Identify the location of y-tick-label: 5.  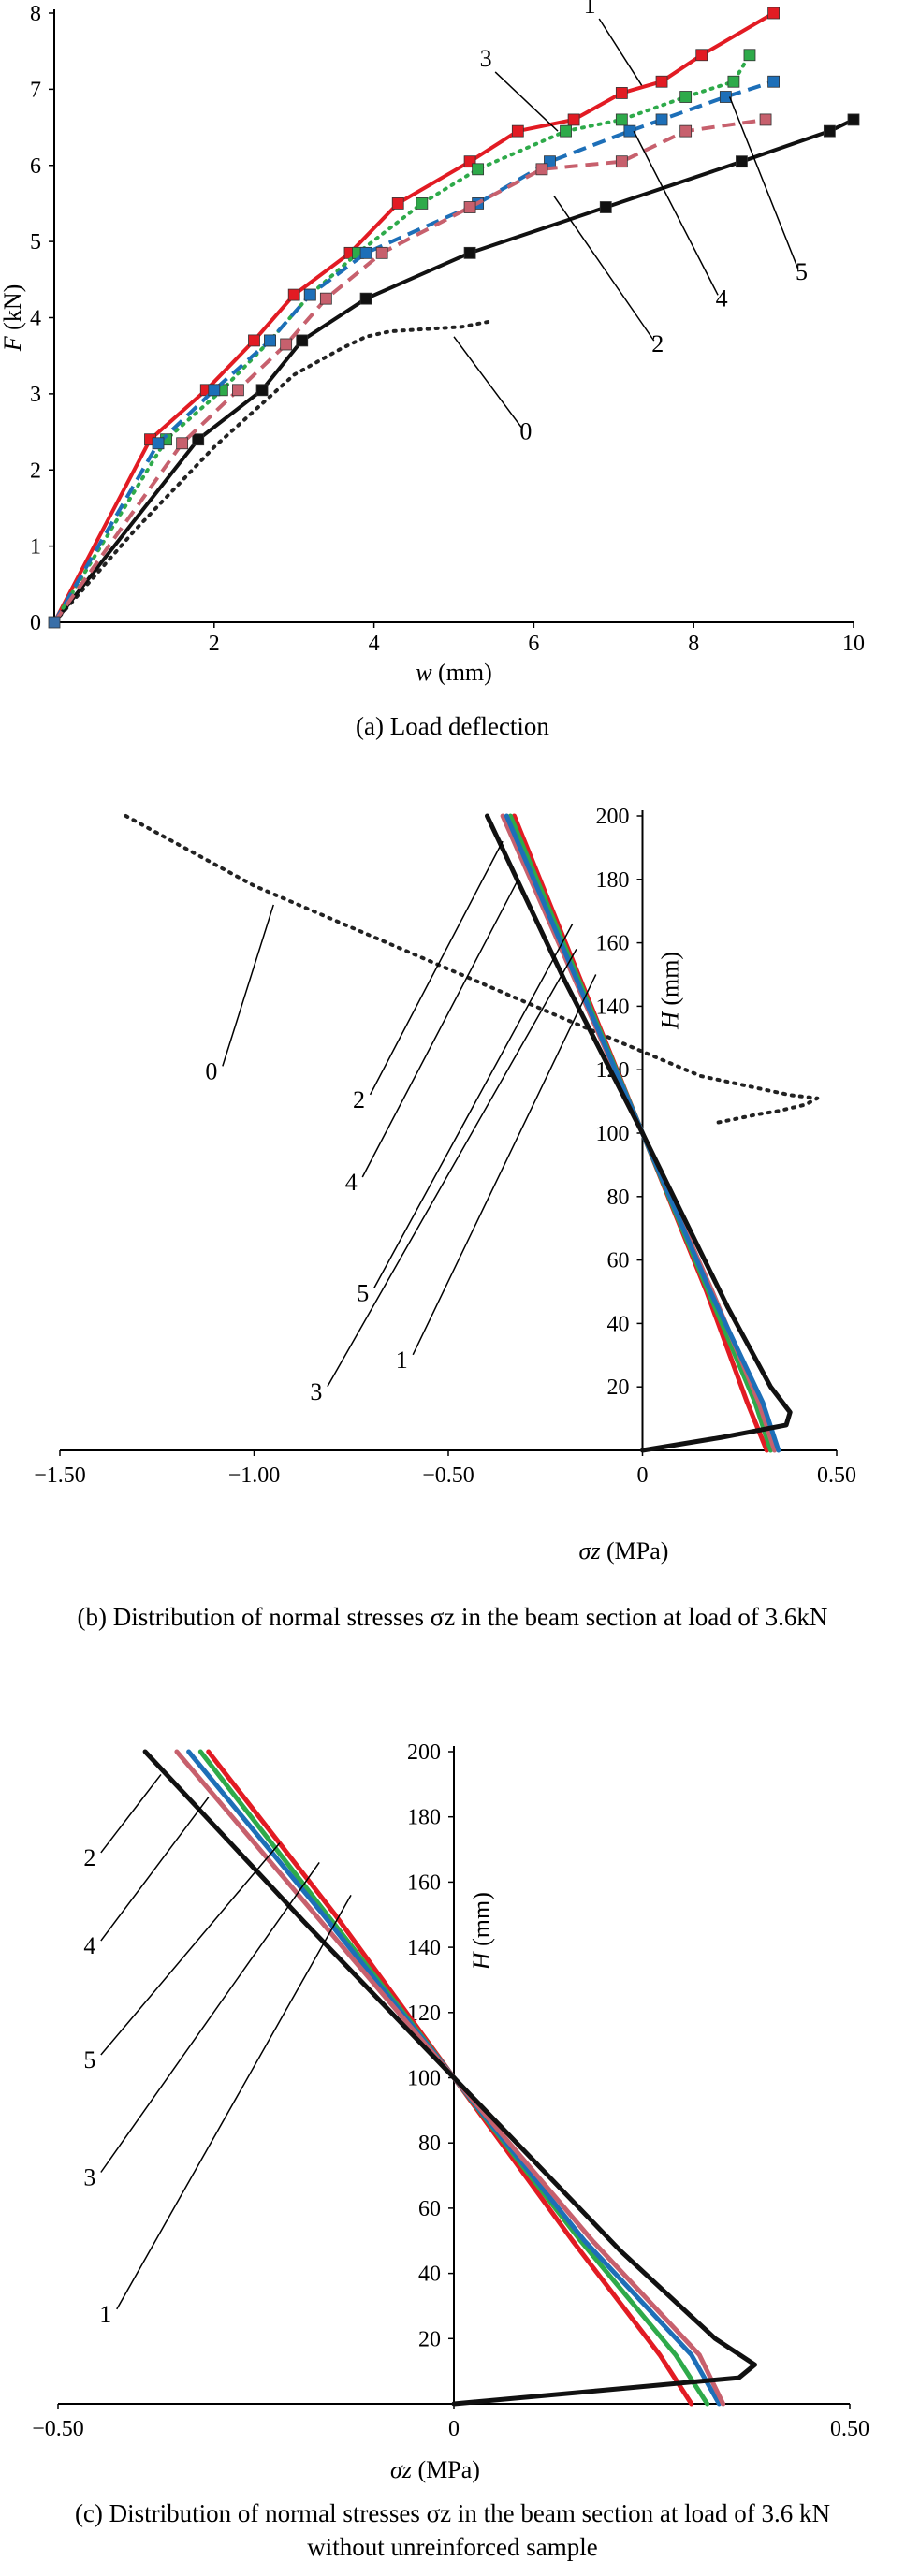
(35, 242).